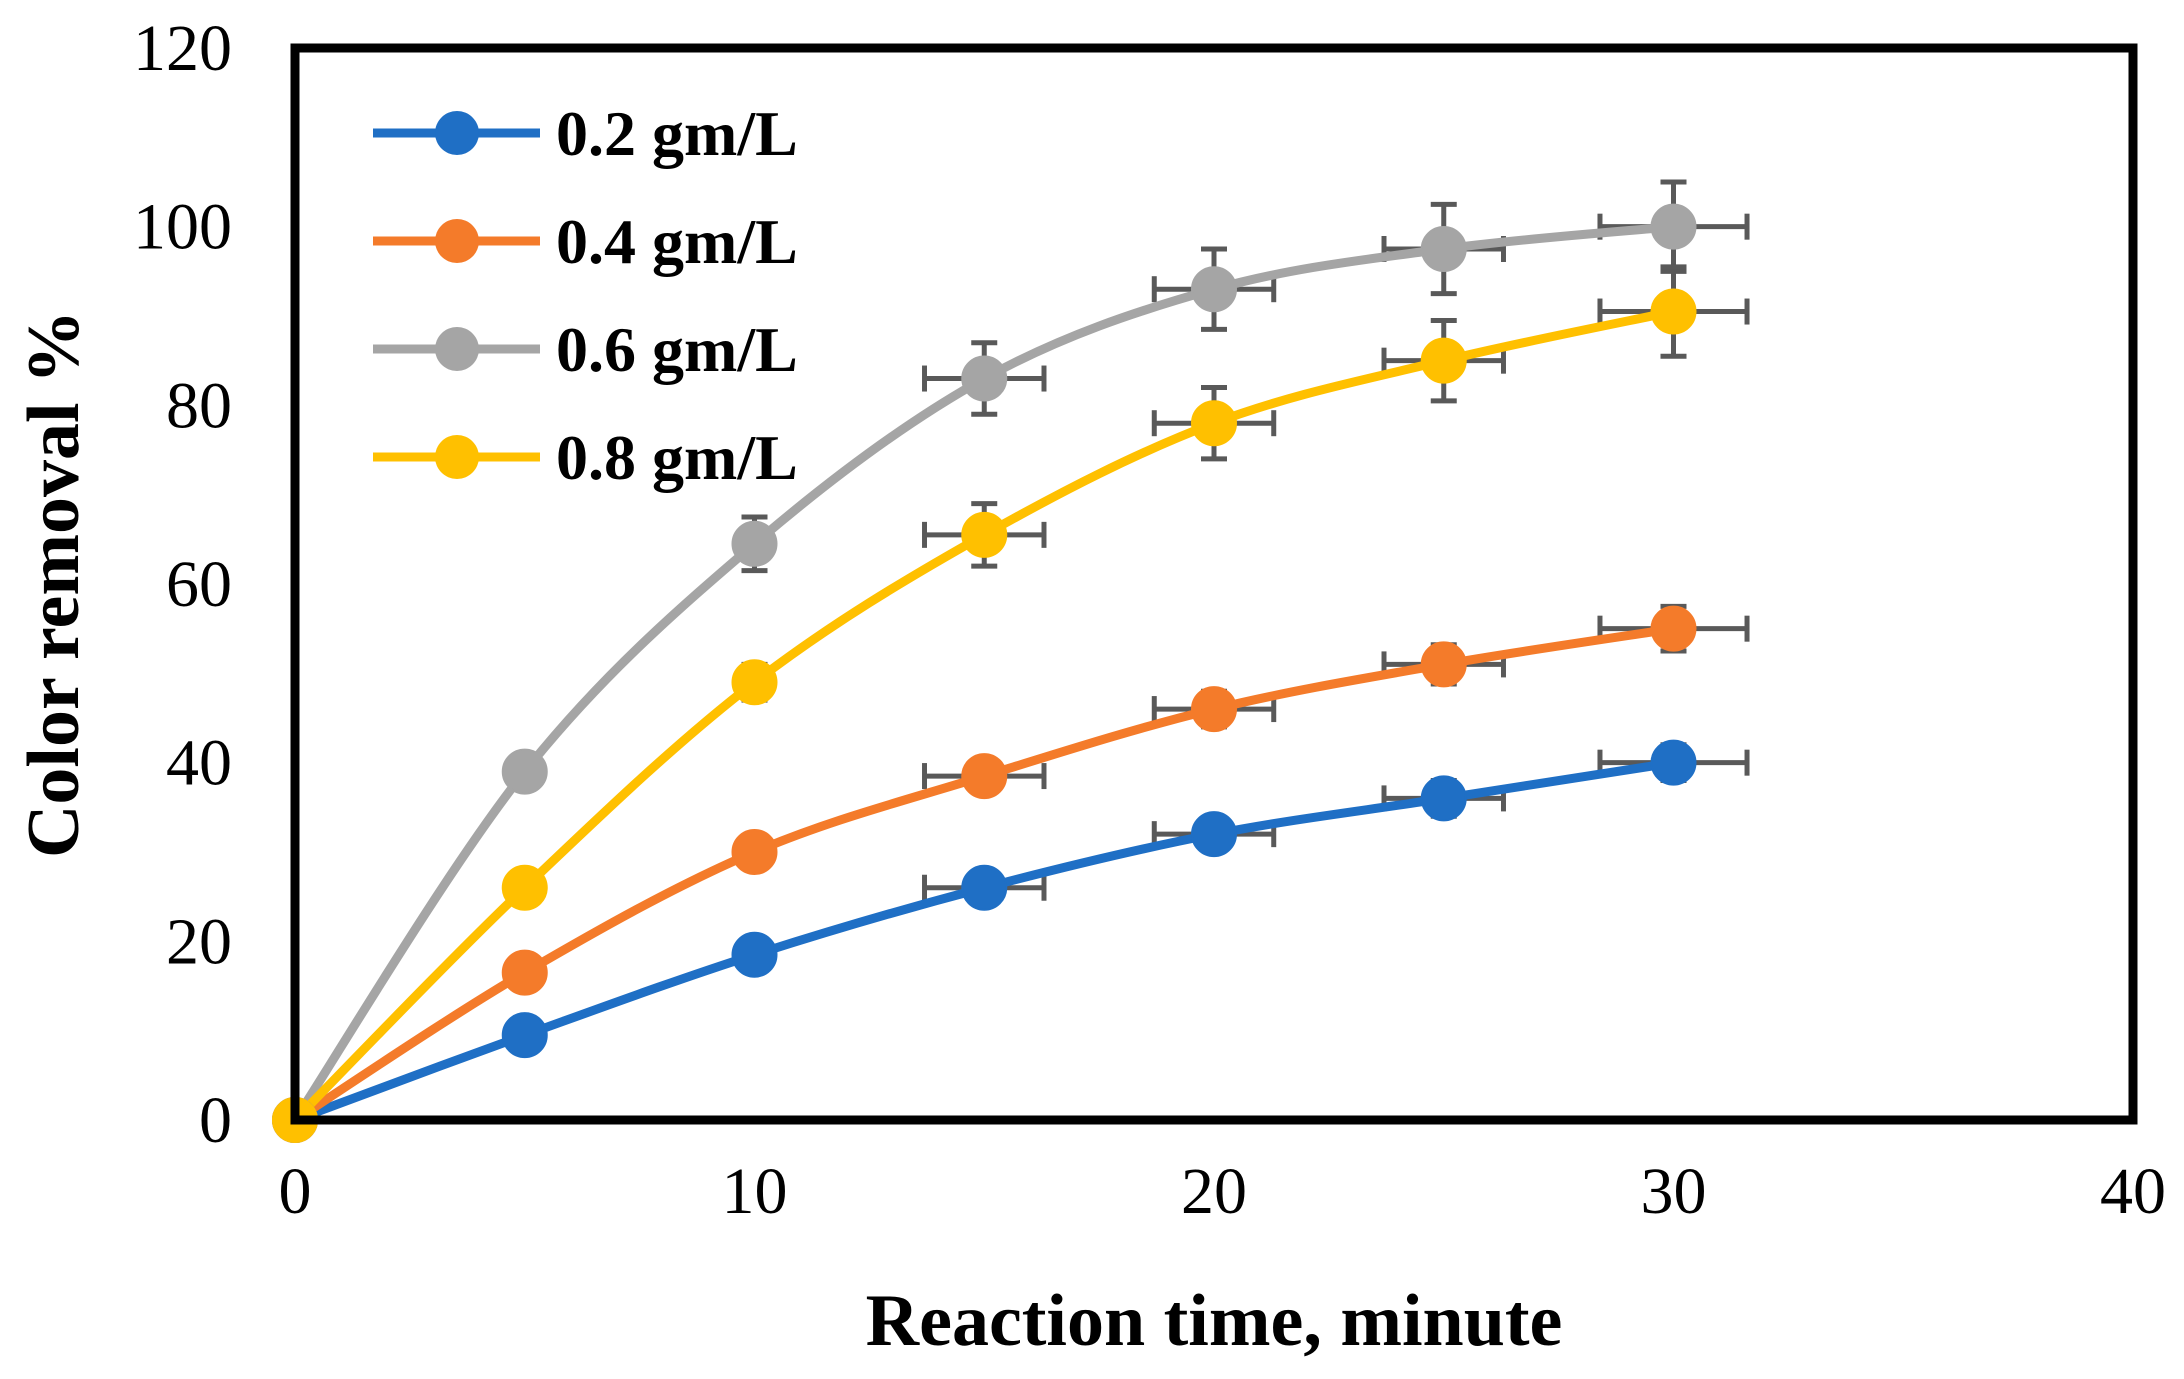 The width and height of the screenshot is (2184, 1379). Describe the element at coordinates (215, 1120) in the screenshot. I see `y-tick-label: 0` at that location.